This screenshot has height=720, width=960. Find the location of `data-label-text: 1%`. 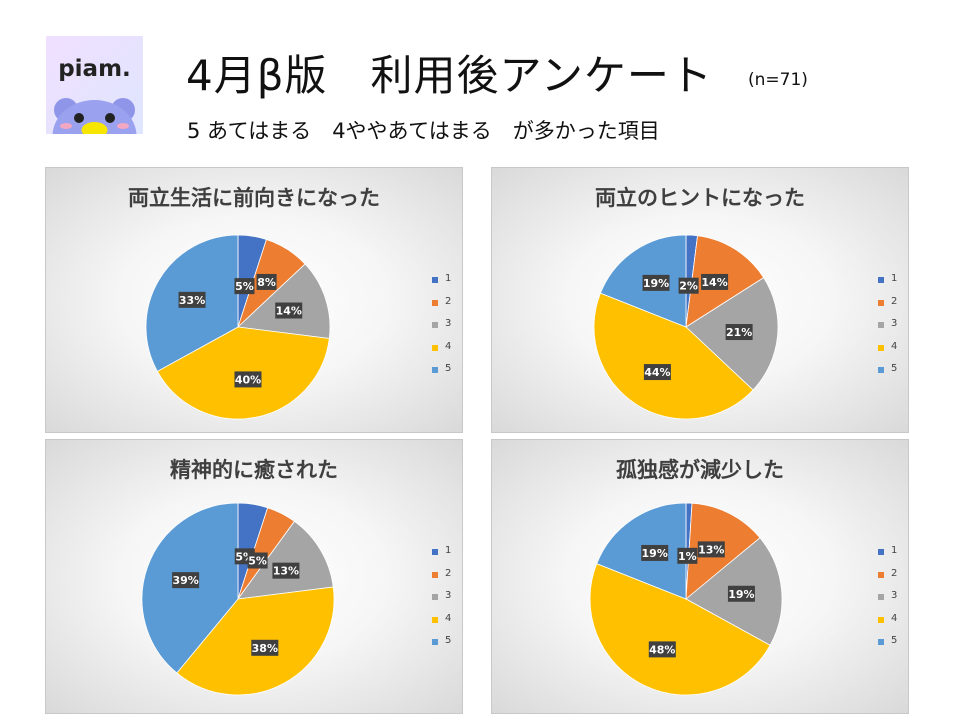

data-label-text: 1% is located at coordinates (687, 556).